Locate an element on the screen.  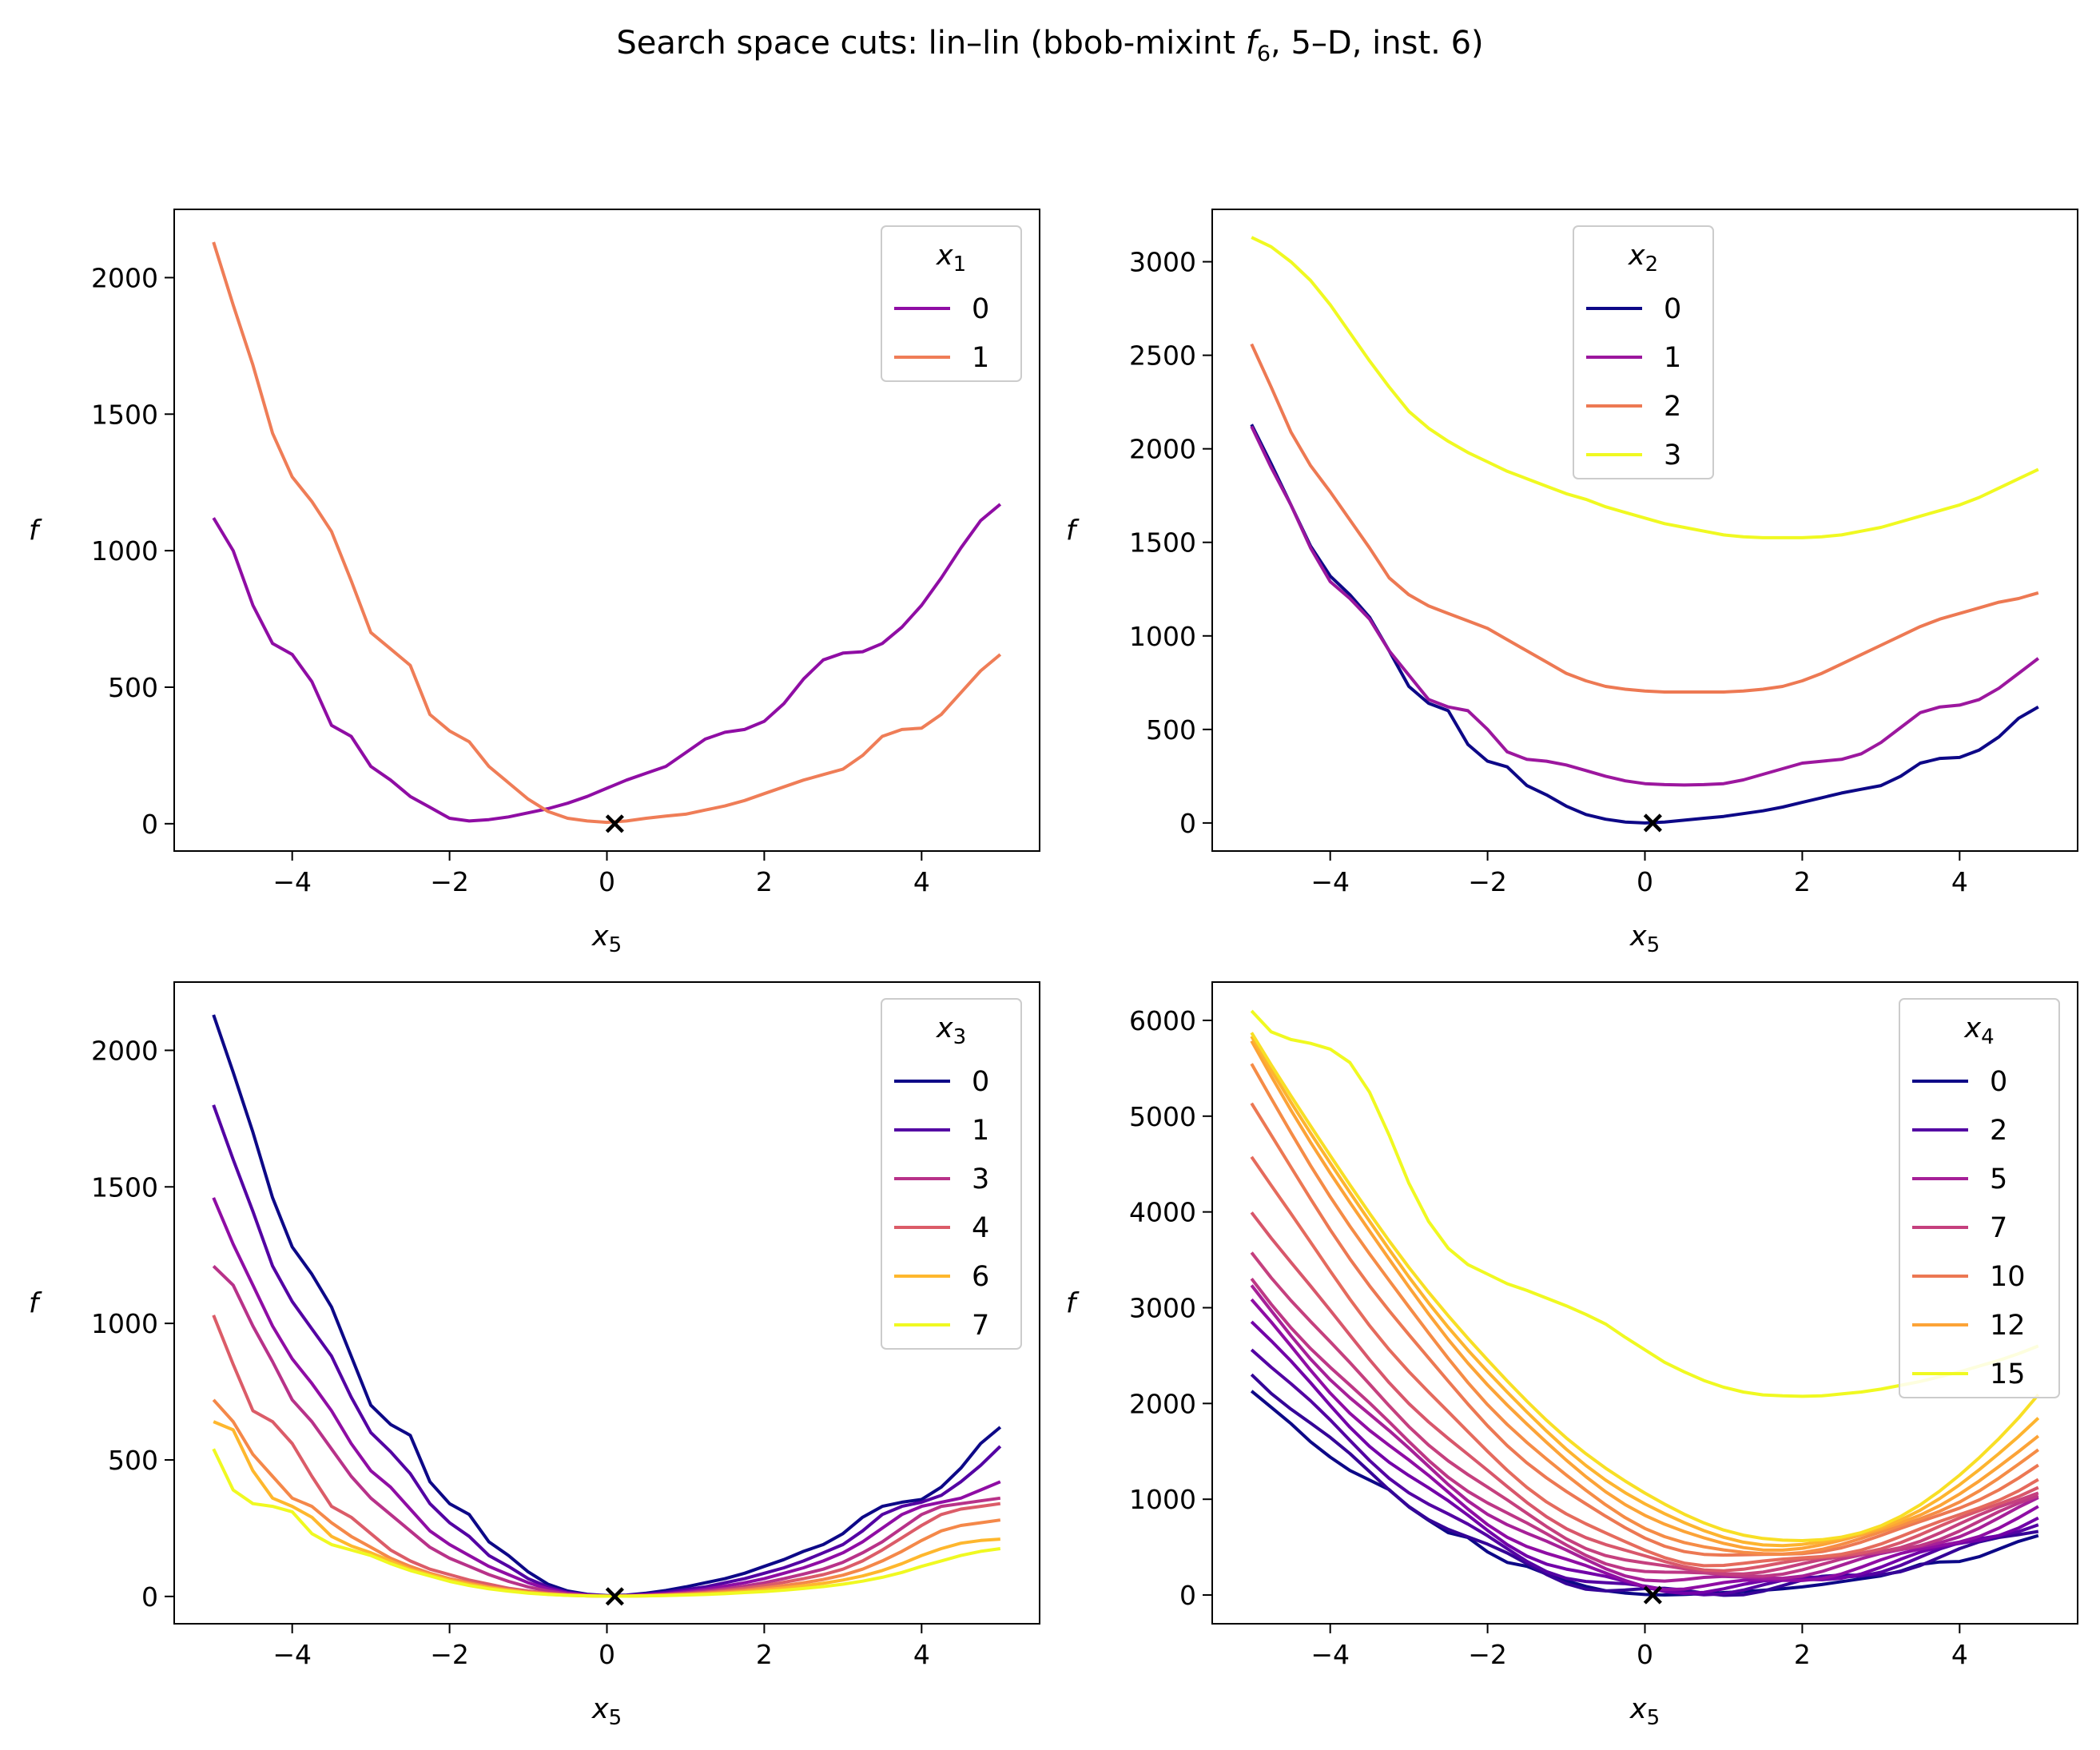
panel-3-legend-title: x3 is located at coordinates (951, 1030).